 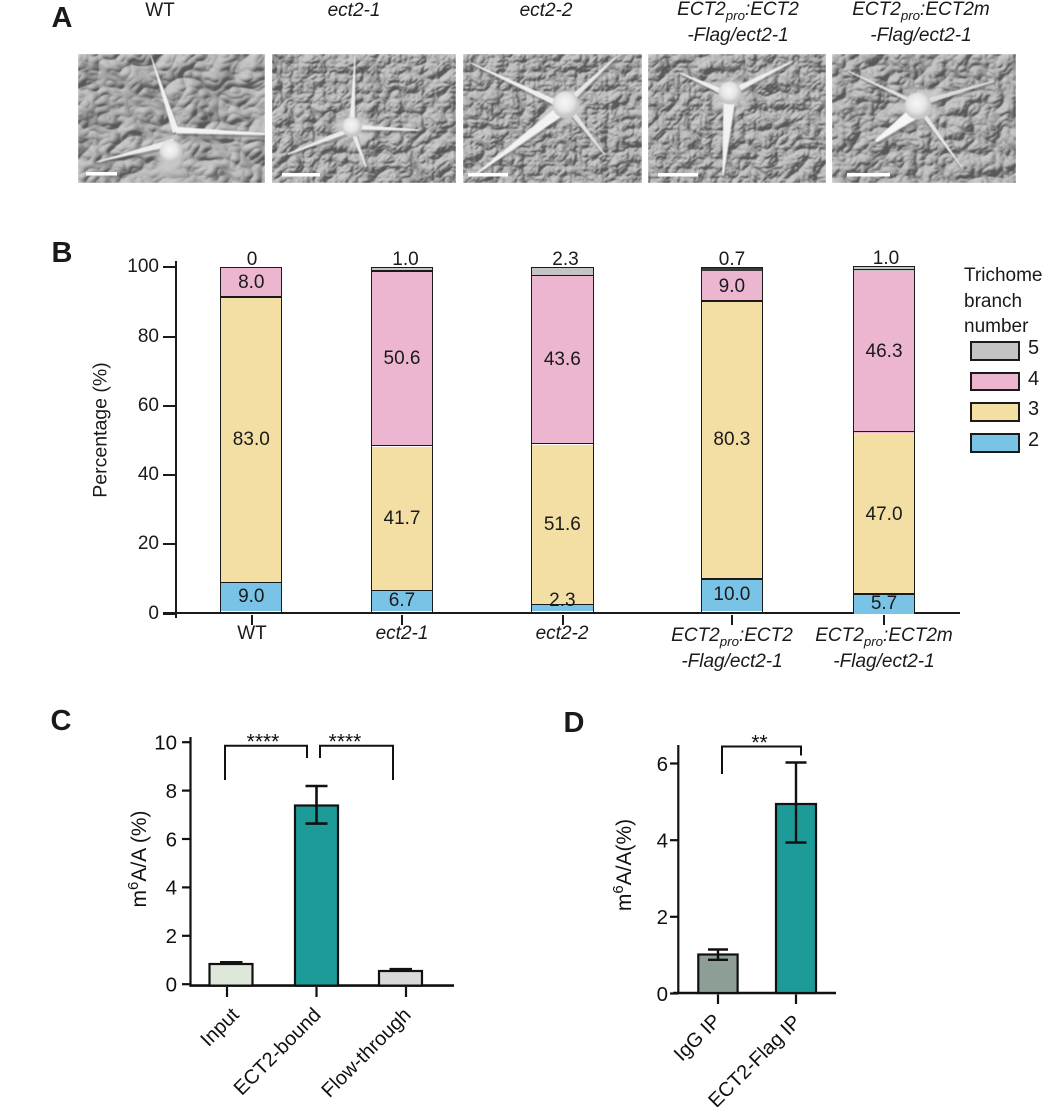 I want to click on svg-text: 8, so click(x=171, y=791).